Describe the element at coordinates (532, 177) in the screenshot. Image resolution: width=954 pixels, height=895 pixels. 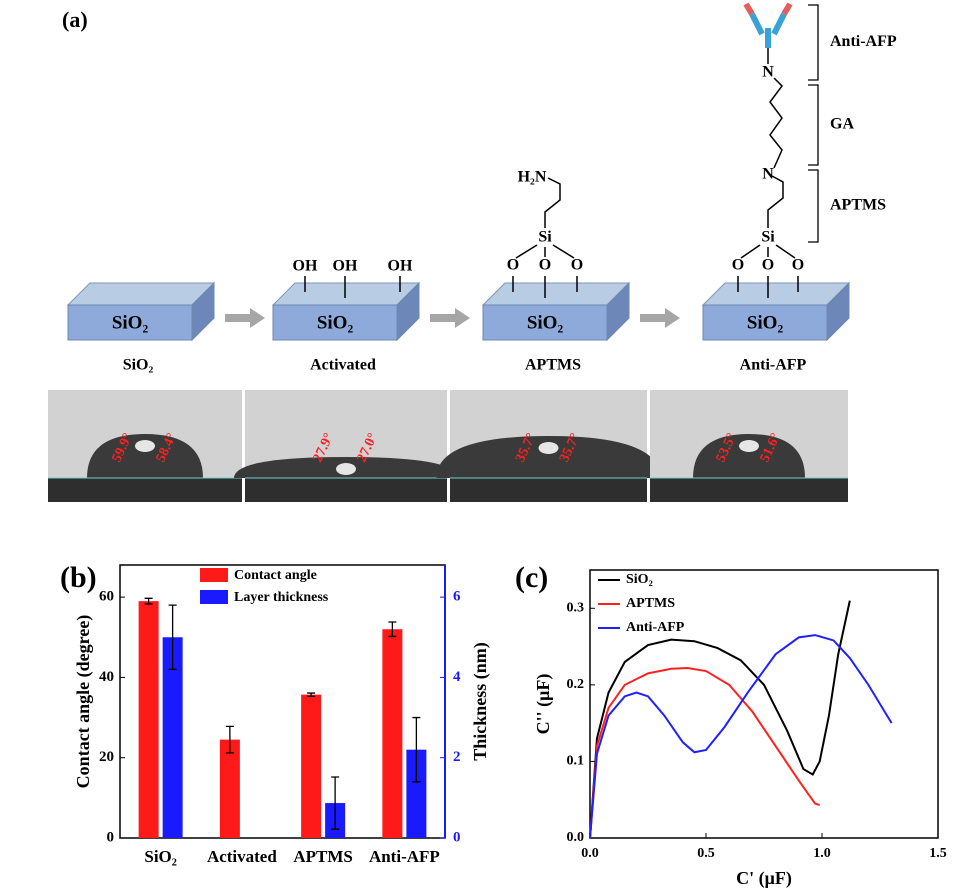
I see `label: H₂N` at that location.